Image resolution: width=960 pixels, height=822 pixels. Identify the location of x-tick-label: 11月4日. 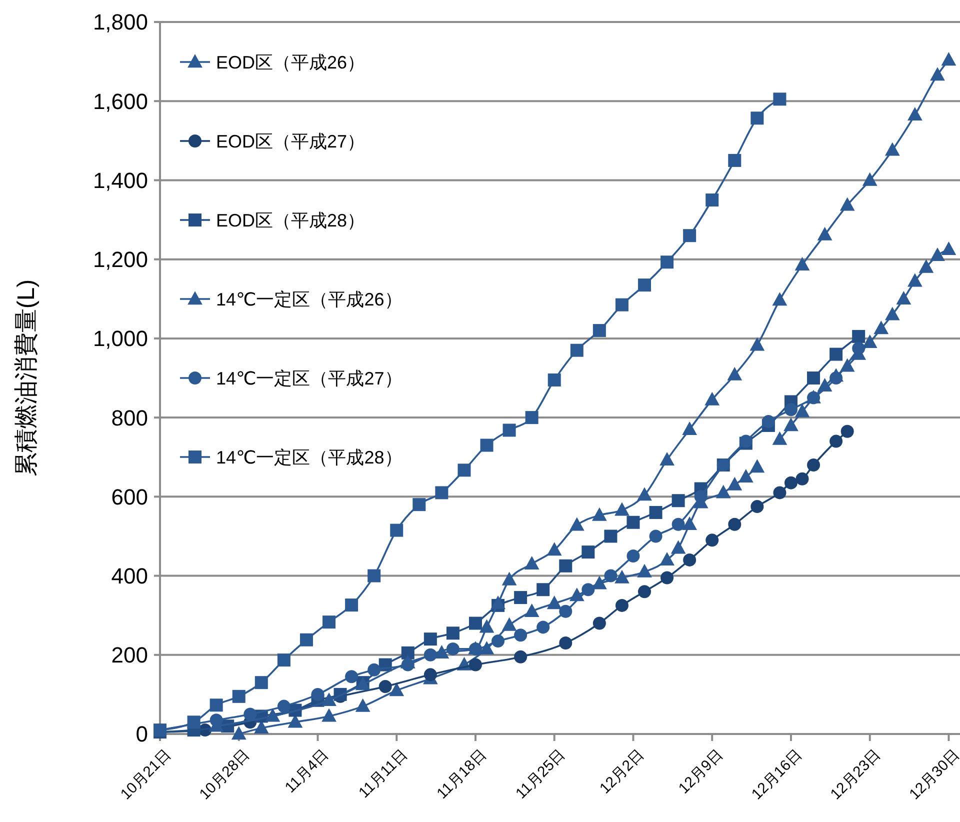
(307, 771).